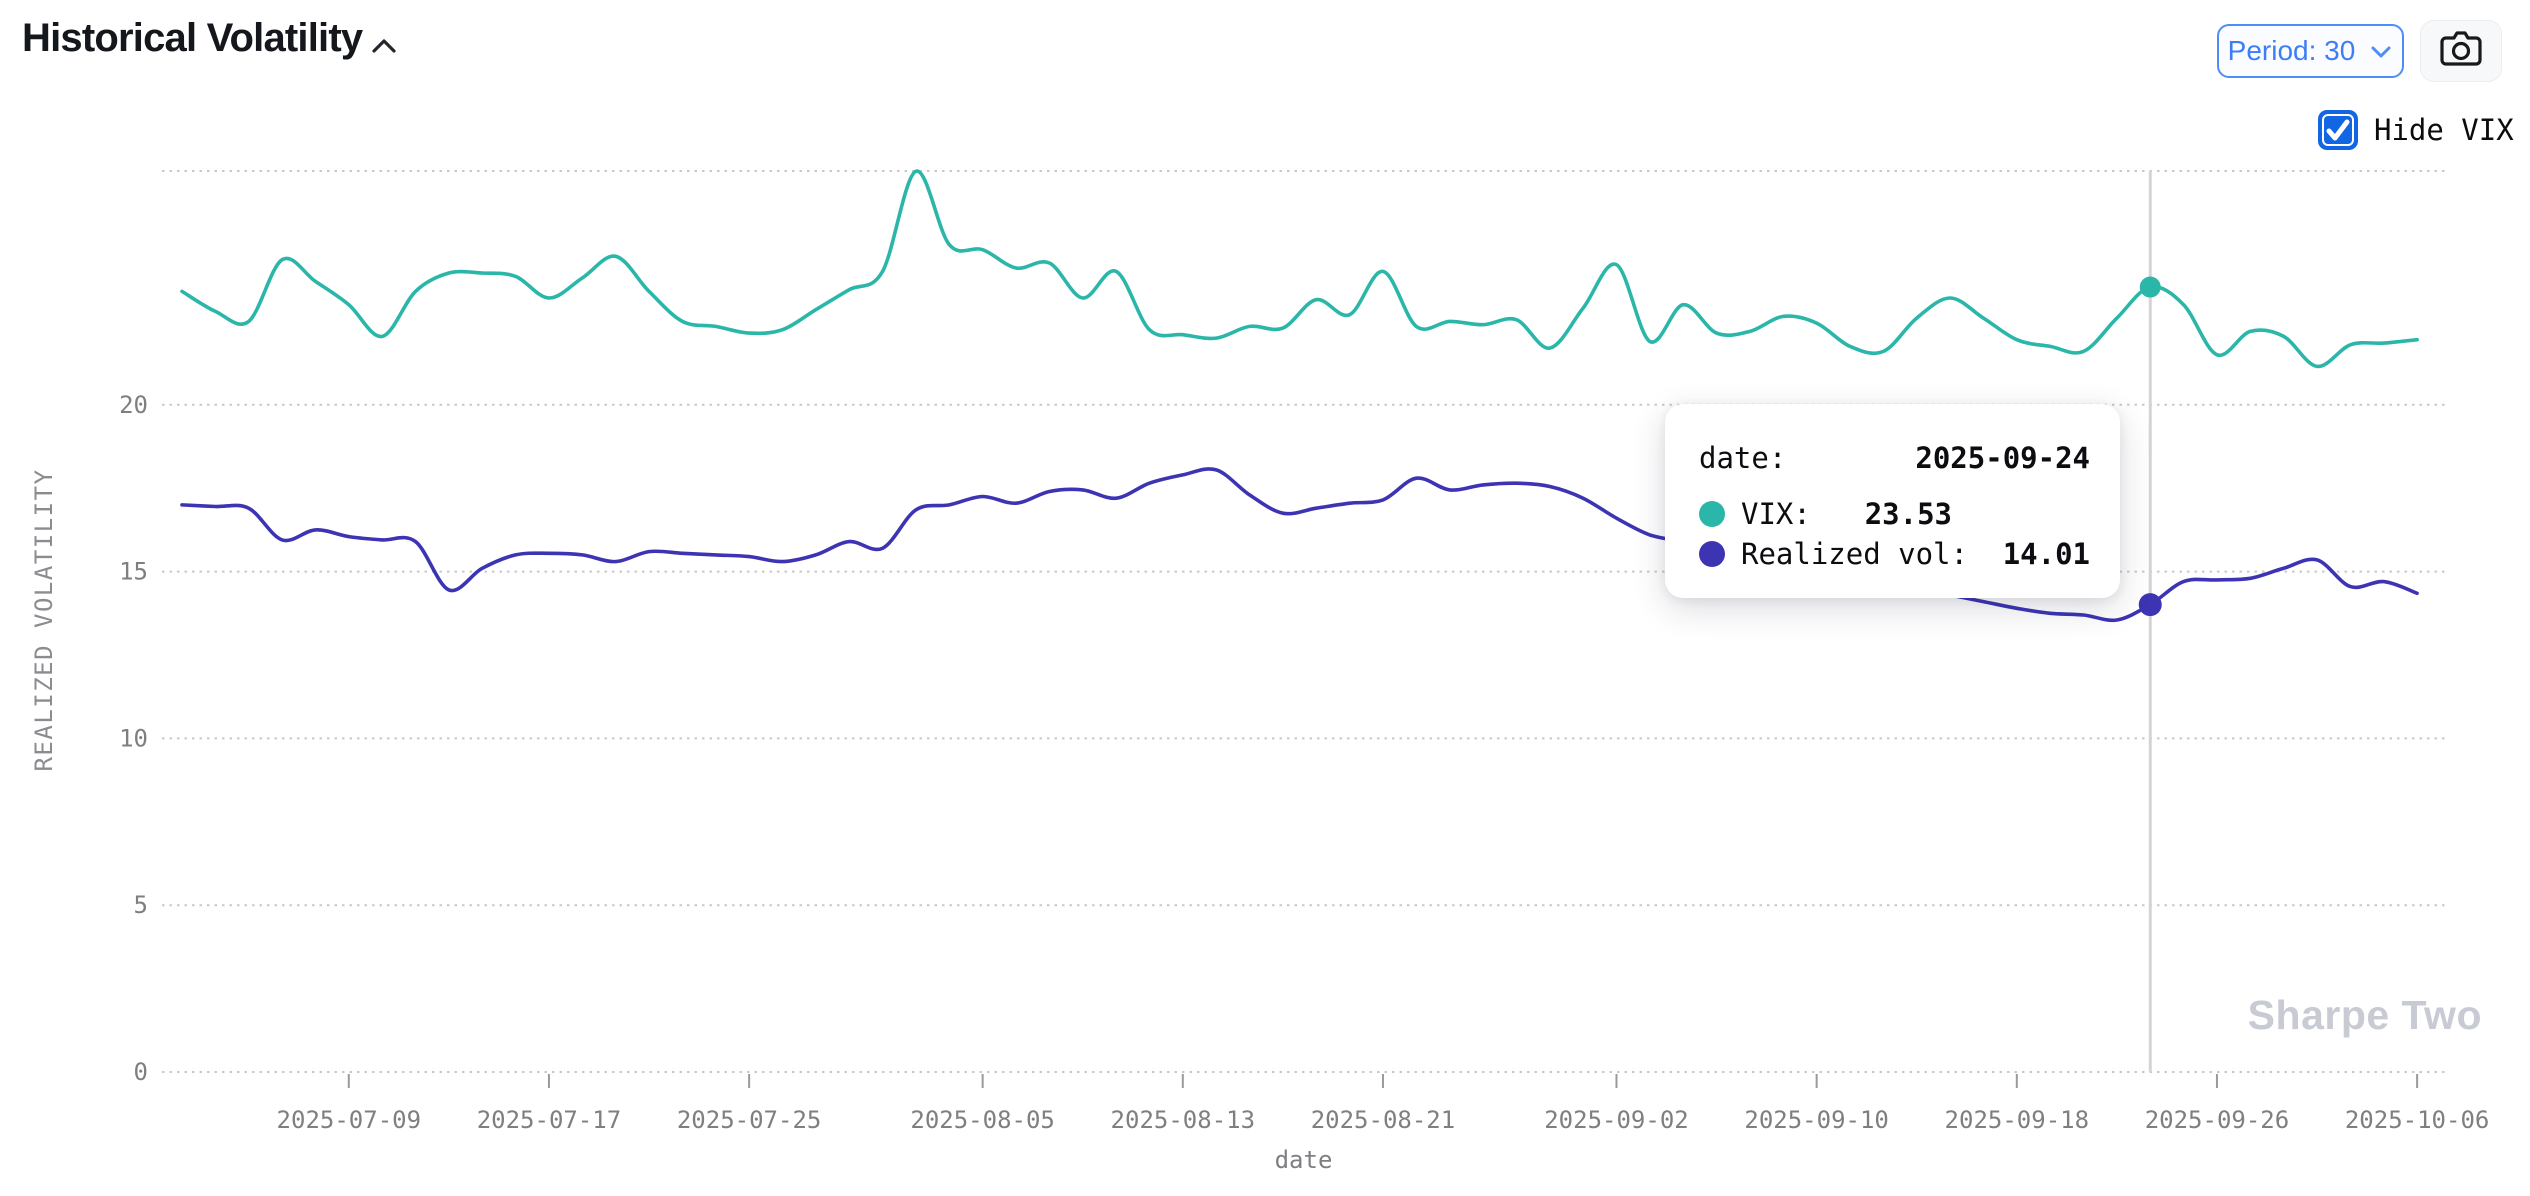 The image size is (2530, 1196). What do you see at coordinates (133, 405) in the screenshot?
I see `y-tick-label: 20` at bounding box center [133, 405].